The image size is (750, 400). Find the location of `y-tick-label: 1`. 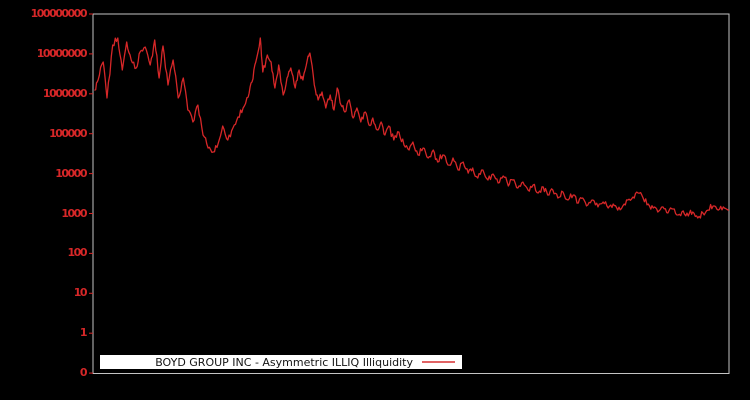

y-tick-label: 1 is located at coordinates (83, 333).